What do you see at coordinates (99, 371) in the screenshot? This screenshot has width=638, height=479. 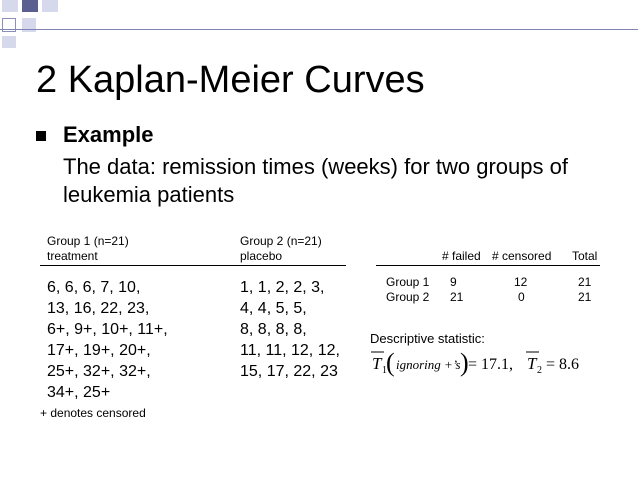 I see `group1-line: 25+, 32+, 32+,` at bounding box center [99, 371].